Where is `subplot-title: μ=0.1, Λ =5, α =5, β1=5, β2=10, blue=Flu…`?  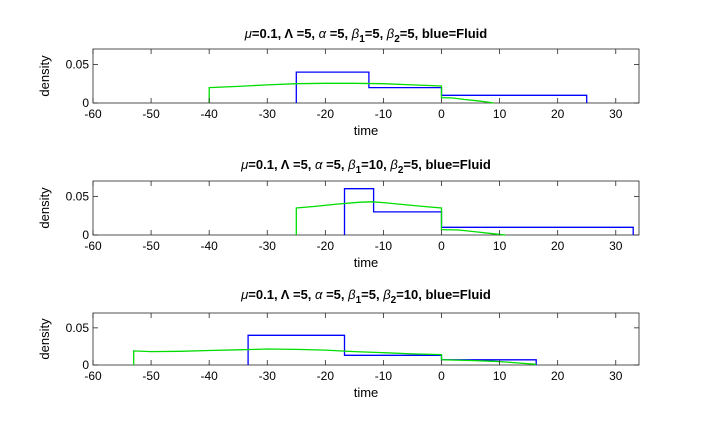 subplot-title: μ=0.1, Λ =5, α =5, β1=5, β2=10, blue=Flu… is located at coordinates (365, 296).